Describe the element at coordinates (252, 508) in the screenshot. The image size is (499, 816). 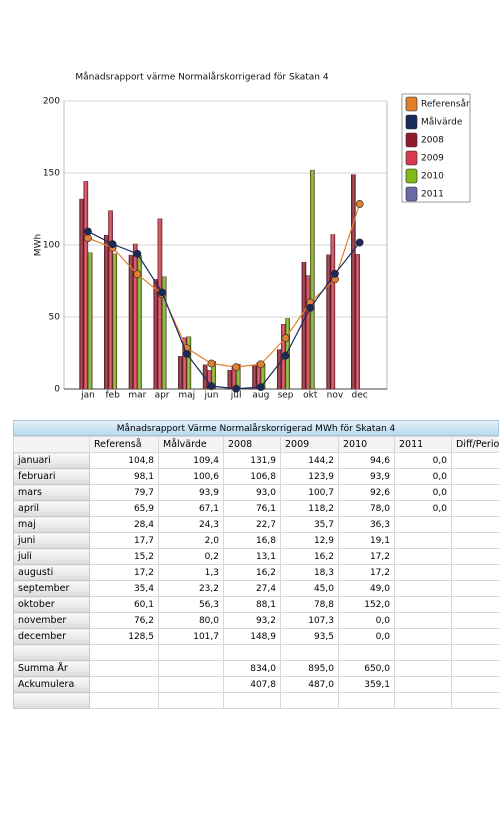
I see `table-cell: 76,1` at that location.